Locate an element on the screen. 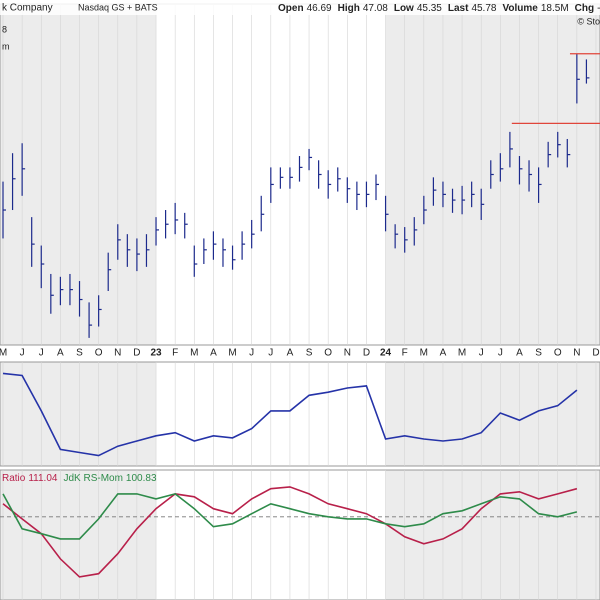 The width and height of the screenshot is (600, 600). quote-value: 45.78 is located at coordinates (483, 8).